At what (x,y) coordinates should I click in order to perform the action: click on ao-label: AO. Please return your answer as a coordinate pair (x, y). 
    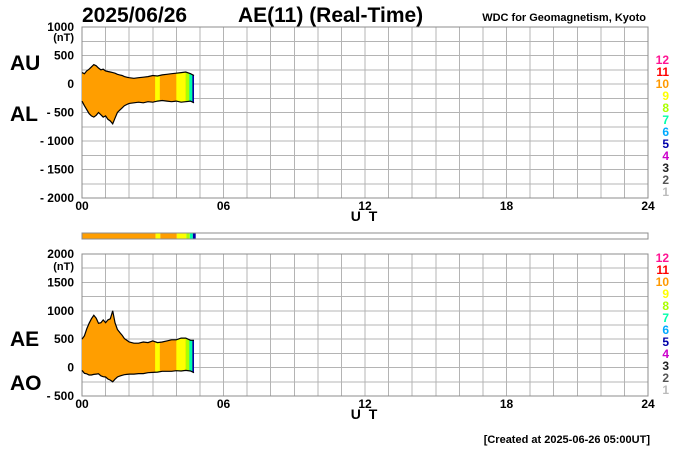
    Looking at the image, I should click on (26, 383).